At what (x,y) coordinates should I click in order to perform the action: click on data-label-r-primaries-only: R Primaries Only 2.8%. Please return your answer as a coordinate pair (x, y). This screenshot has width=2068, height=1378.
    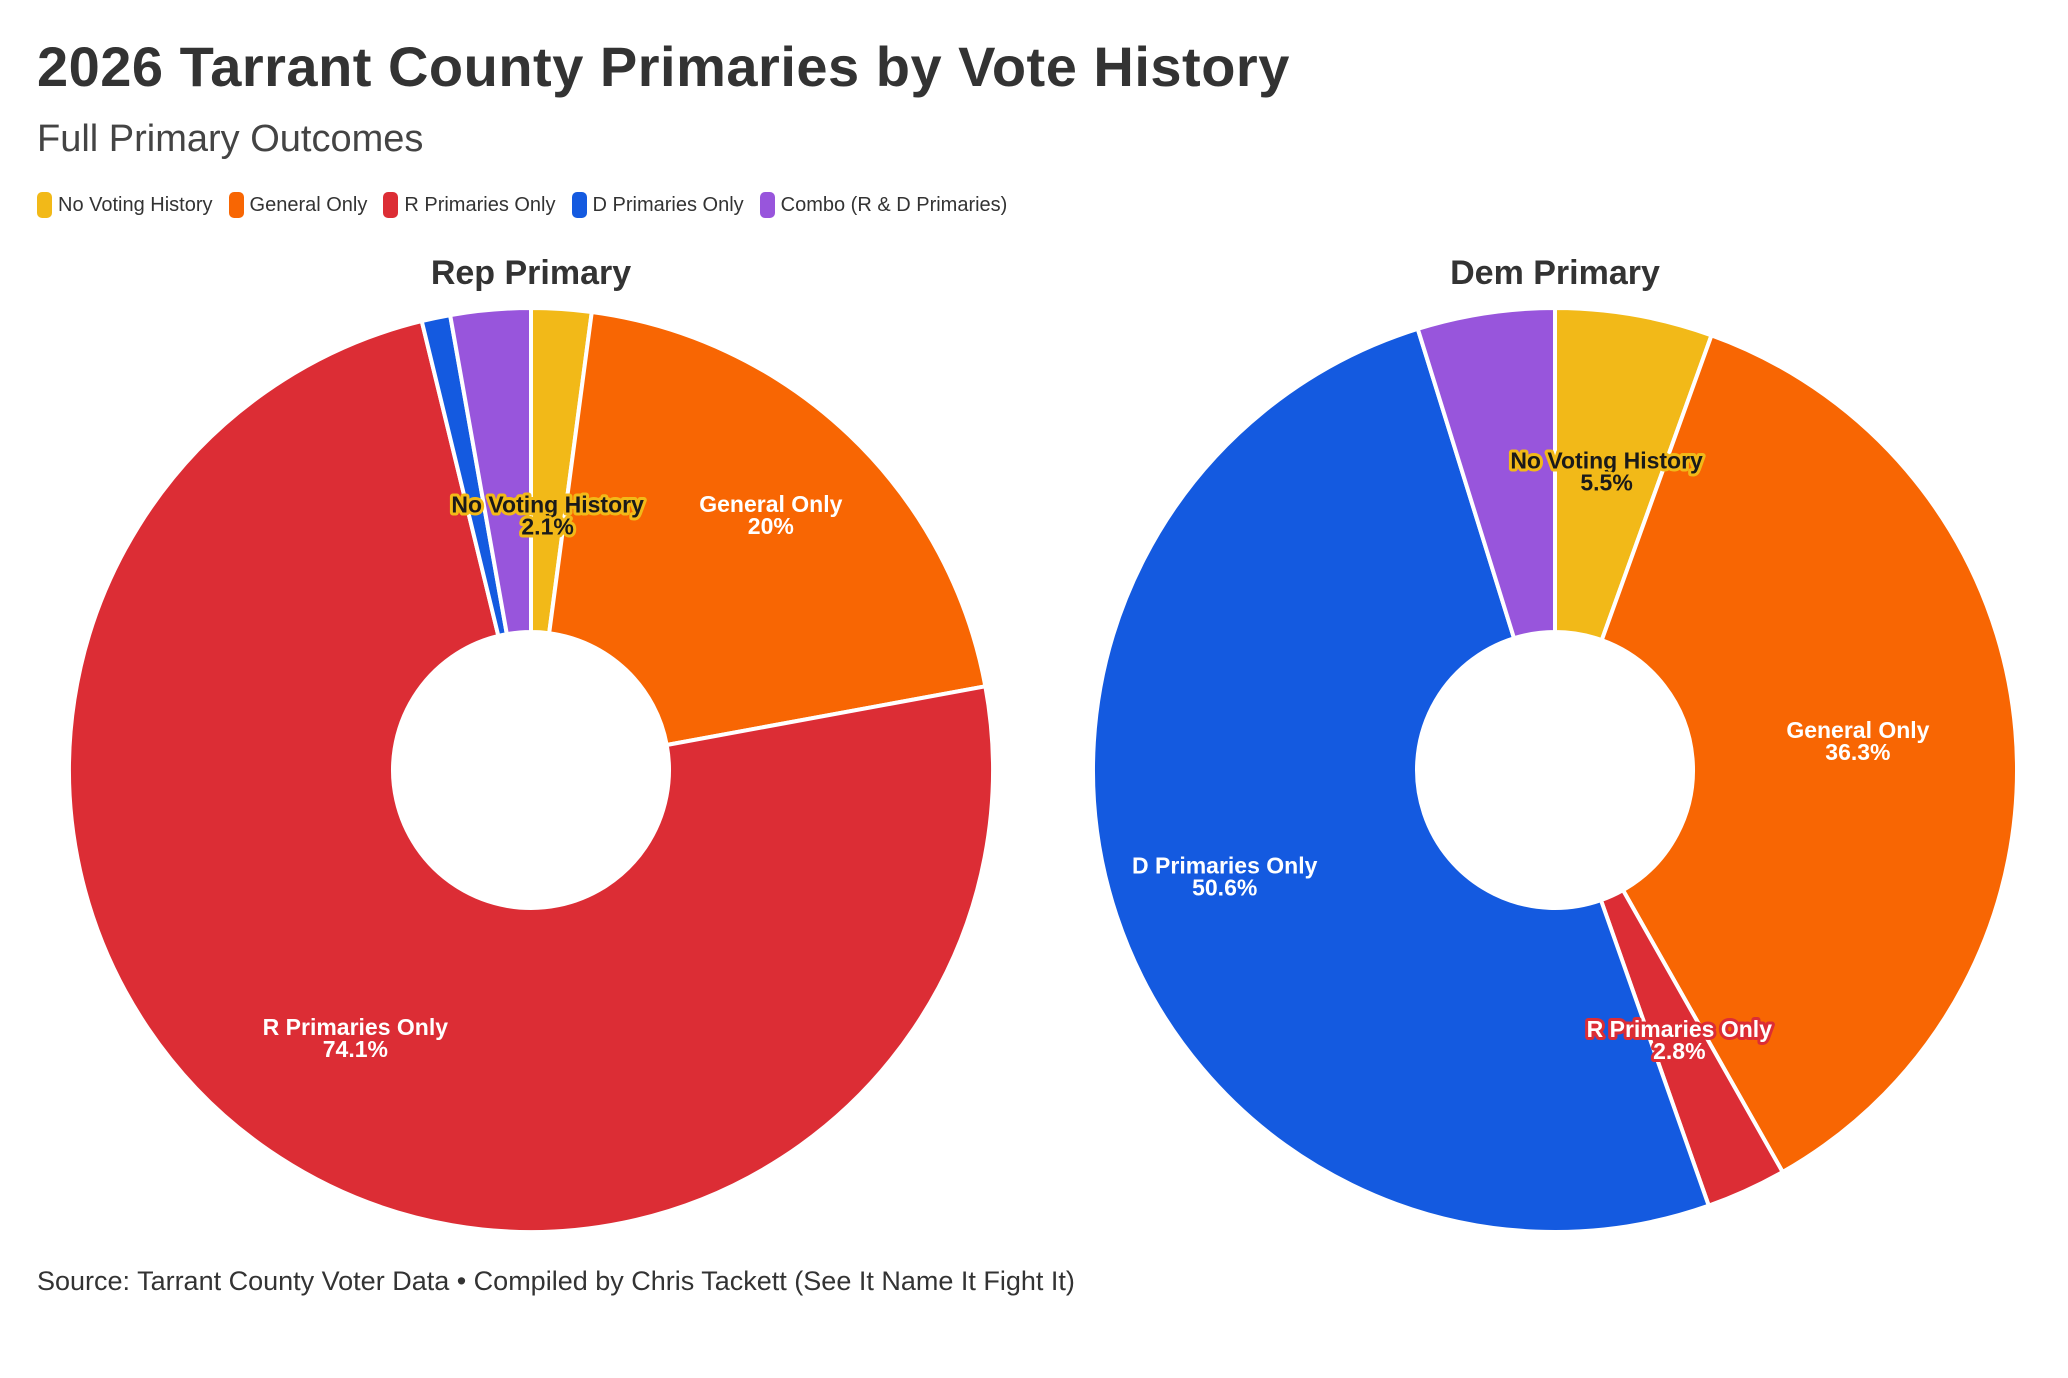
    Looking at the image, I should click on (1680, 1040).